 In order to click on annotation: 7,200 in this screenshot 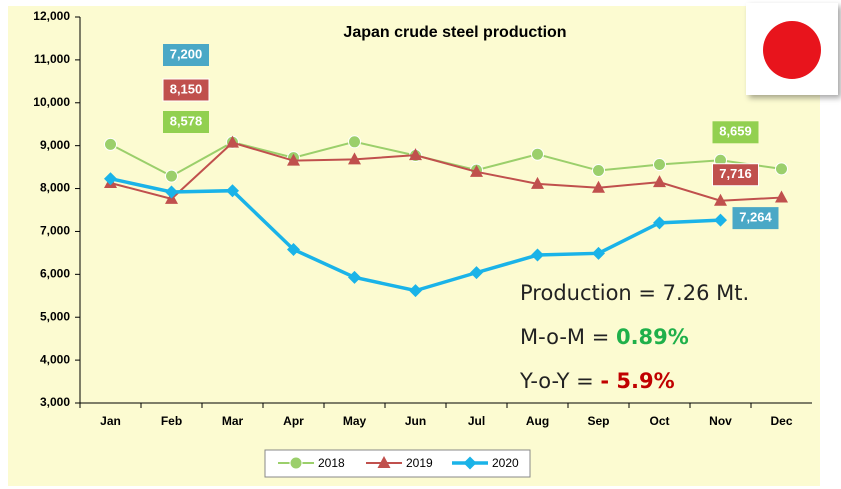, I will do `click(186, 53)`.